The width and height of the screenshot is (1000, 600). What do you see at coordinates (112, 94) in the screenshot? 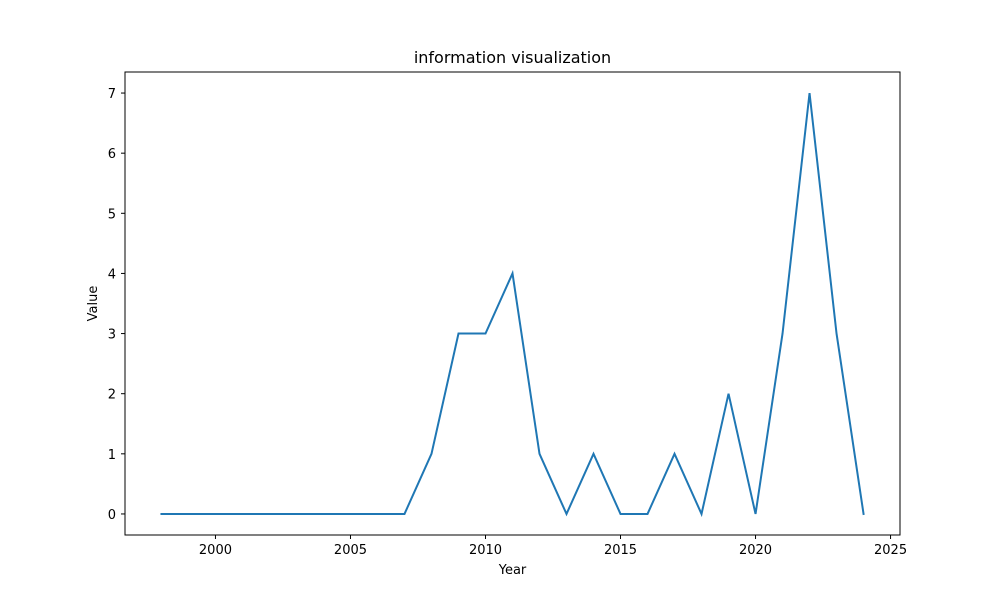
I see `y-tick-label: 7` at bounding box center [112, 94].